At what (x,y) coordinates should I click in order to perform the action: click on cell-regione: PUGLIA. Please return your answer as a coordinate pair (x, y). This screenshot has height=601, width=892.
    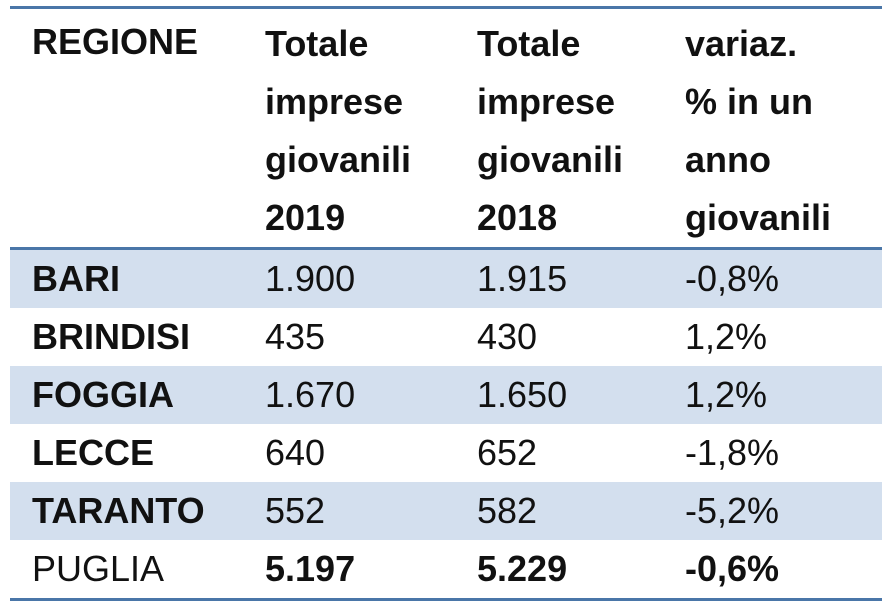
    Looking at the image, I should click on (98, 568).